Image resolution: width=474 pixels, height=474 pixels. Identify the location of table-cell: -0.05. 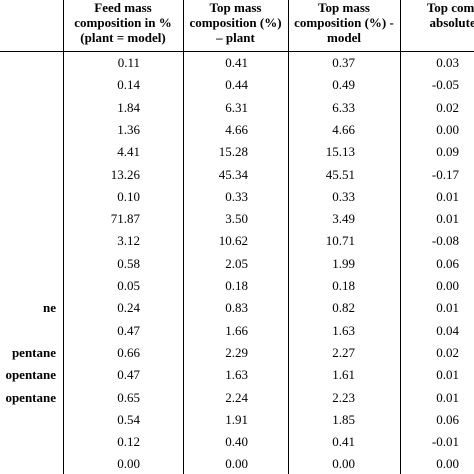
(445, 84).